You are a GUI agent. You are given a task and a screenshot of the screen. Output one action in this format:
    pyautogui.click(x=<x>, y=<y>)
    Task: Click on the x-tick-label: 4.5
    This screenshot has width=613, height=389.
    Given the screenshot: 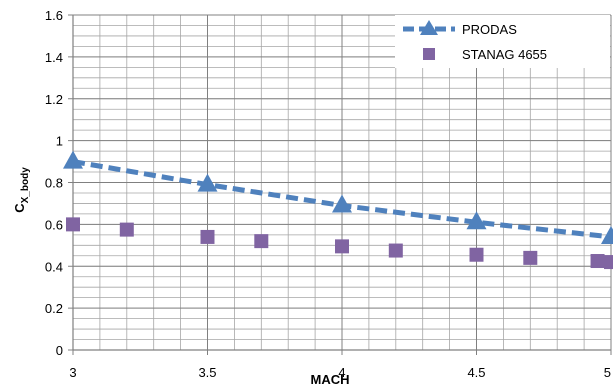 What is the action you would take?
    pyautogui.click(x=476, y=372)
    